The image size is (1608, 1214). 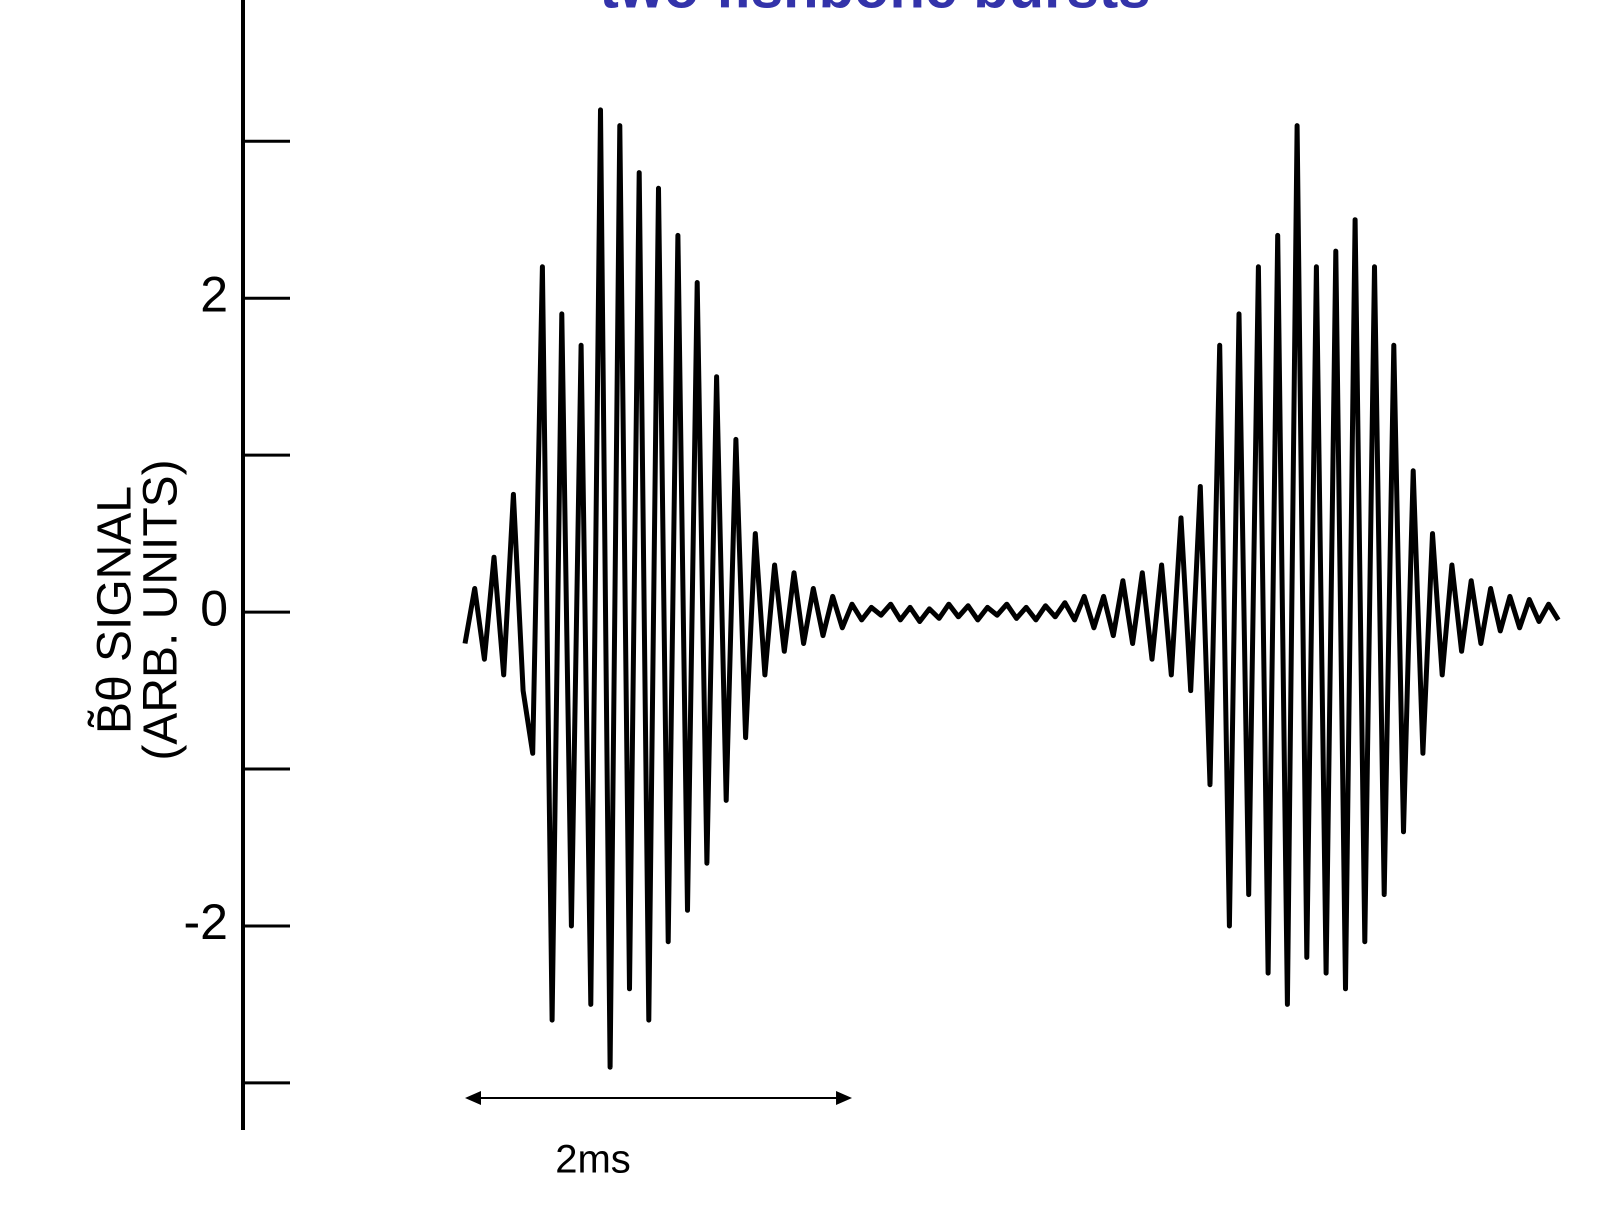 I want to click on y-tick-label: -2, so click(x=206, y=922).